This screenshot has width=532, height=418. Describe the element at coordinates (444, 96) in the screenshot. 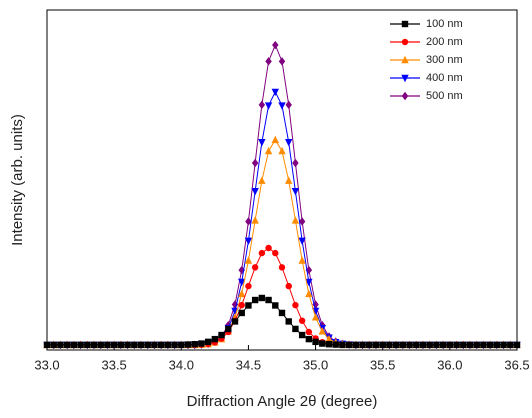

I see `legend-label: 500 nm` at that location.